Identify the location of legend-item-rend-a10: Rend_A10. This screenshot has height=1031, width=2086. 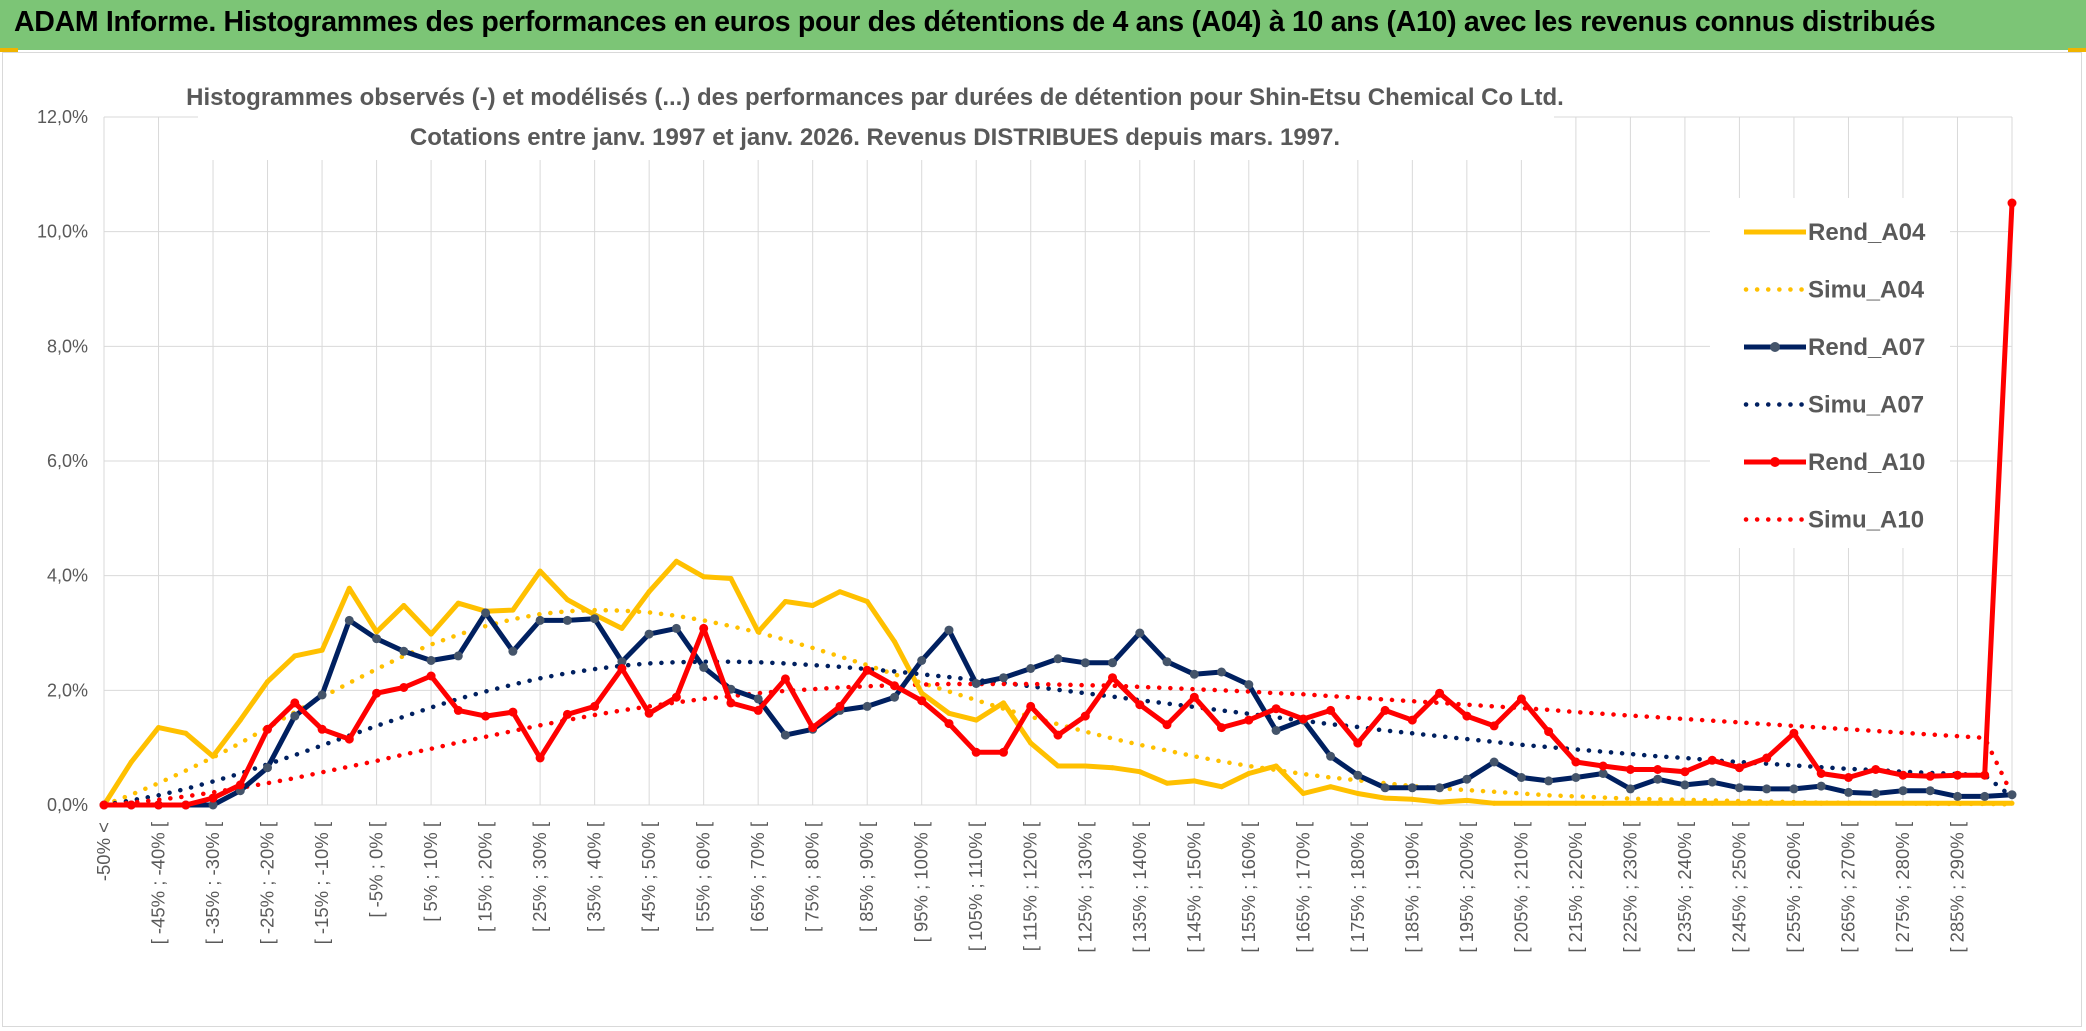
(1834, 462).